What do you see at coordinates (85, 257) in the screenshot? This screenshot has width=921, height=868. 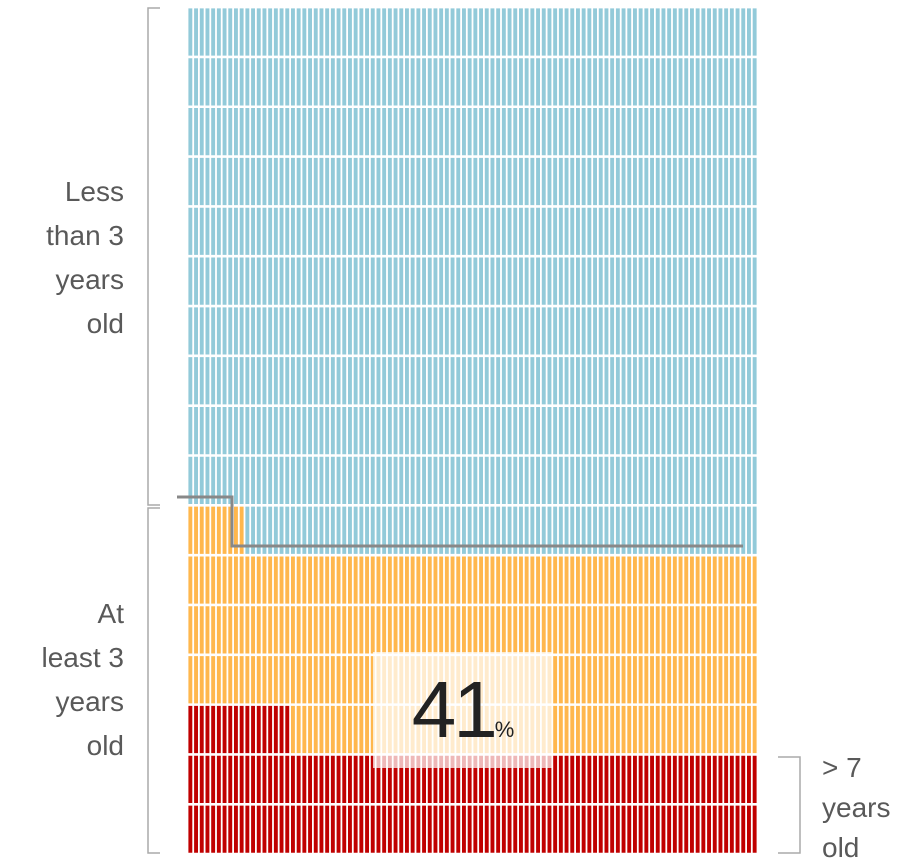 I see `group-label: Less than 3 years old` at bounding box center [85, 257].